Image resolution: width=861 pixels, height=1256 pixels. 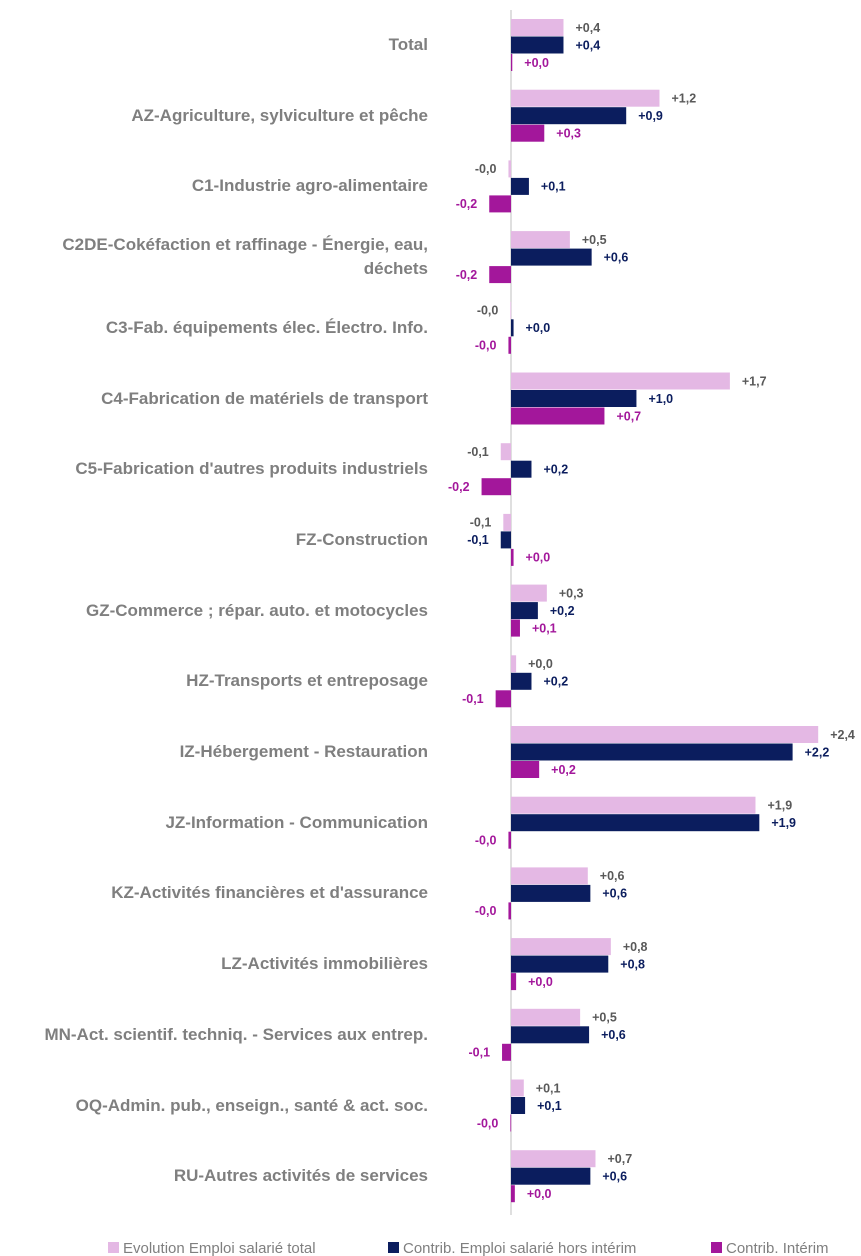 What do you see at coordinates (214, 611) in the screenshot?
I see `category-label: GZ-Commerce ; répar. auto. et motocycles` at bounding box center [214, 611].